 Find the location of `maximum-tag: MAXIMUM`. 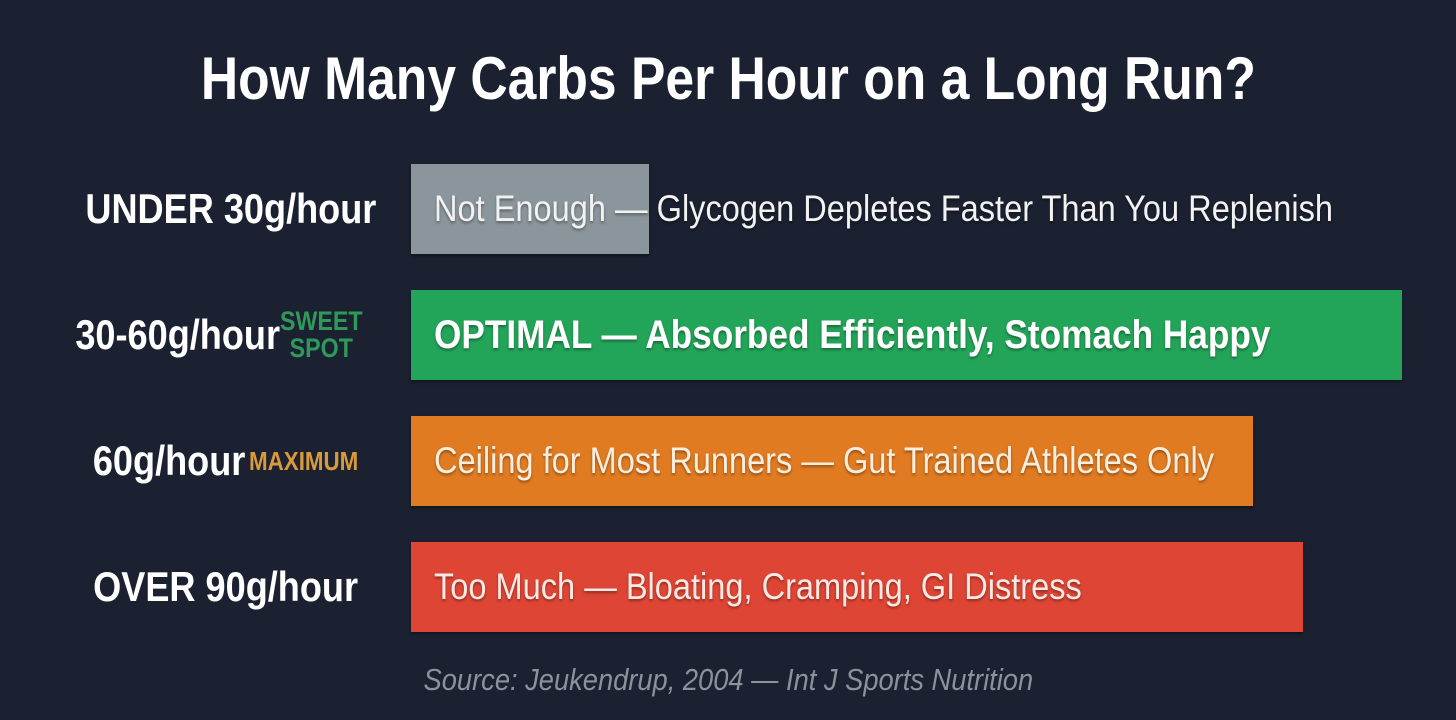

maximum-tag: MAXIMUM is located at coordinates (303, 460).